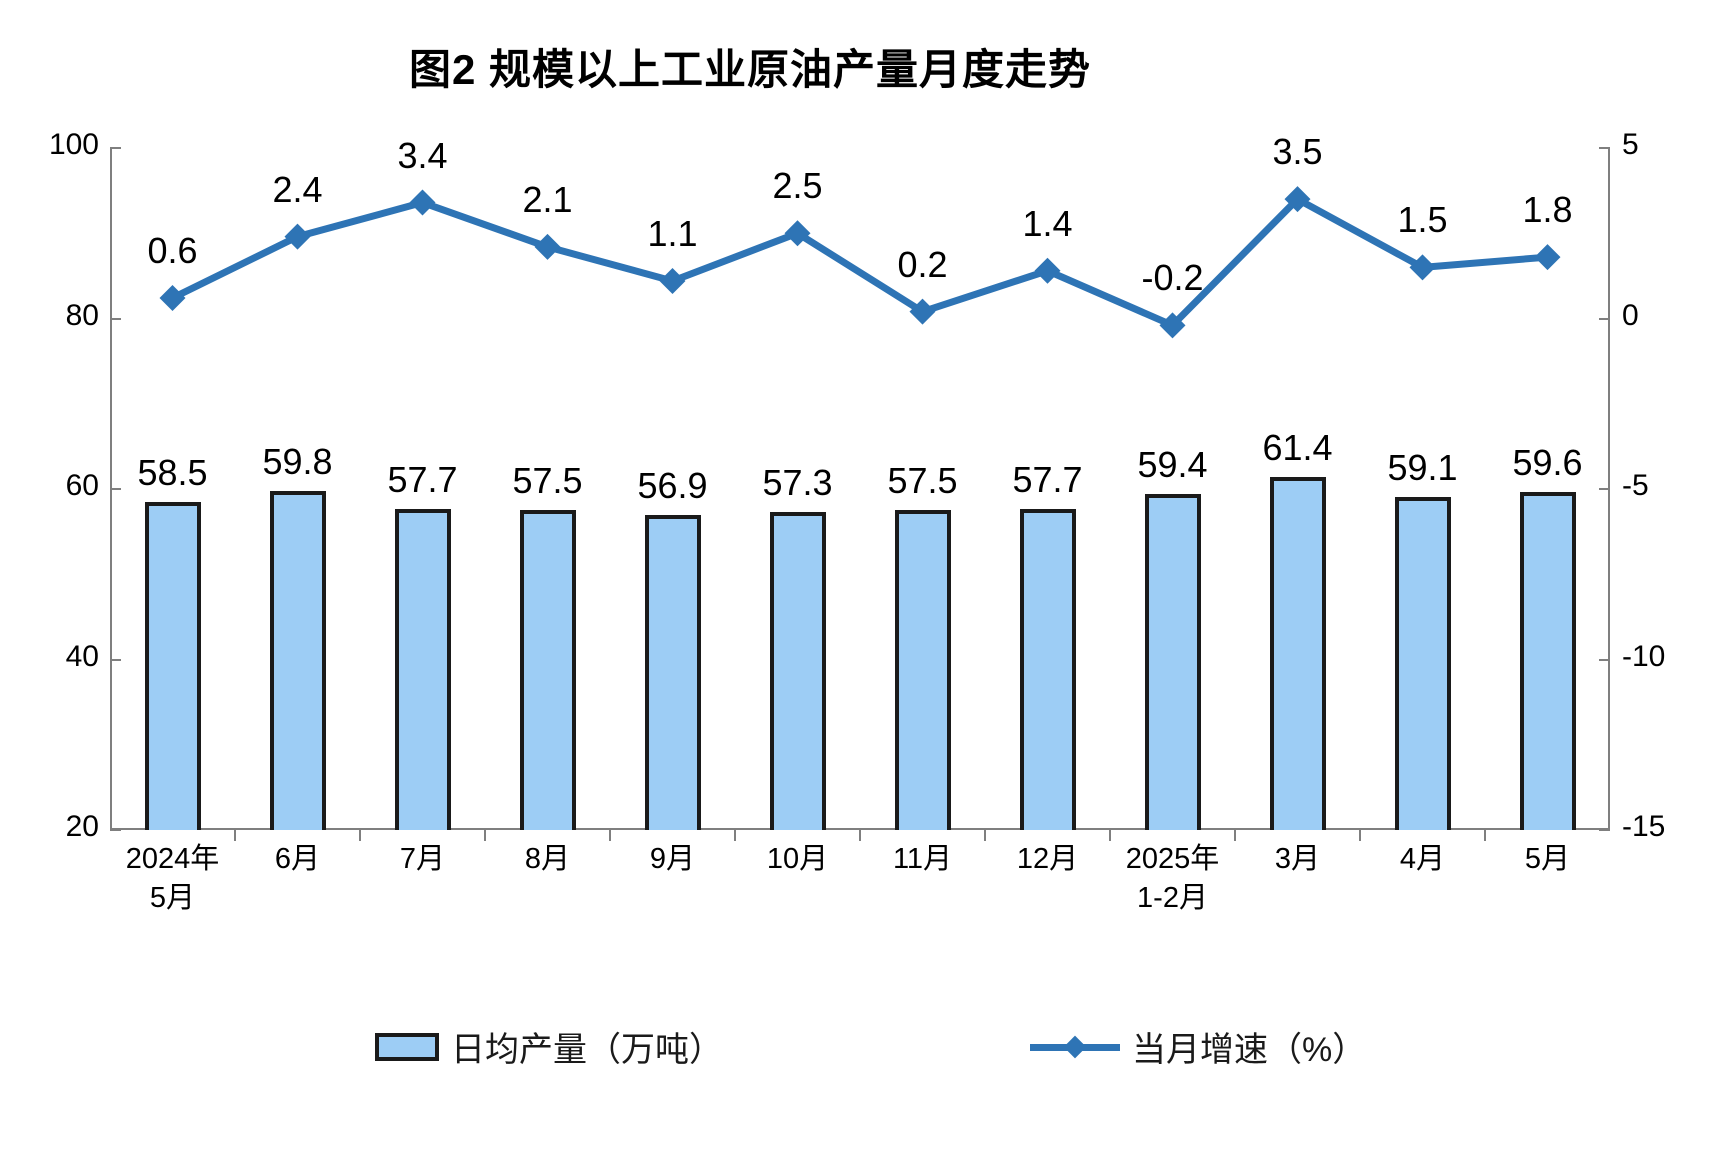  I want to click on line-value-label: 0.2, so click(922, 264).